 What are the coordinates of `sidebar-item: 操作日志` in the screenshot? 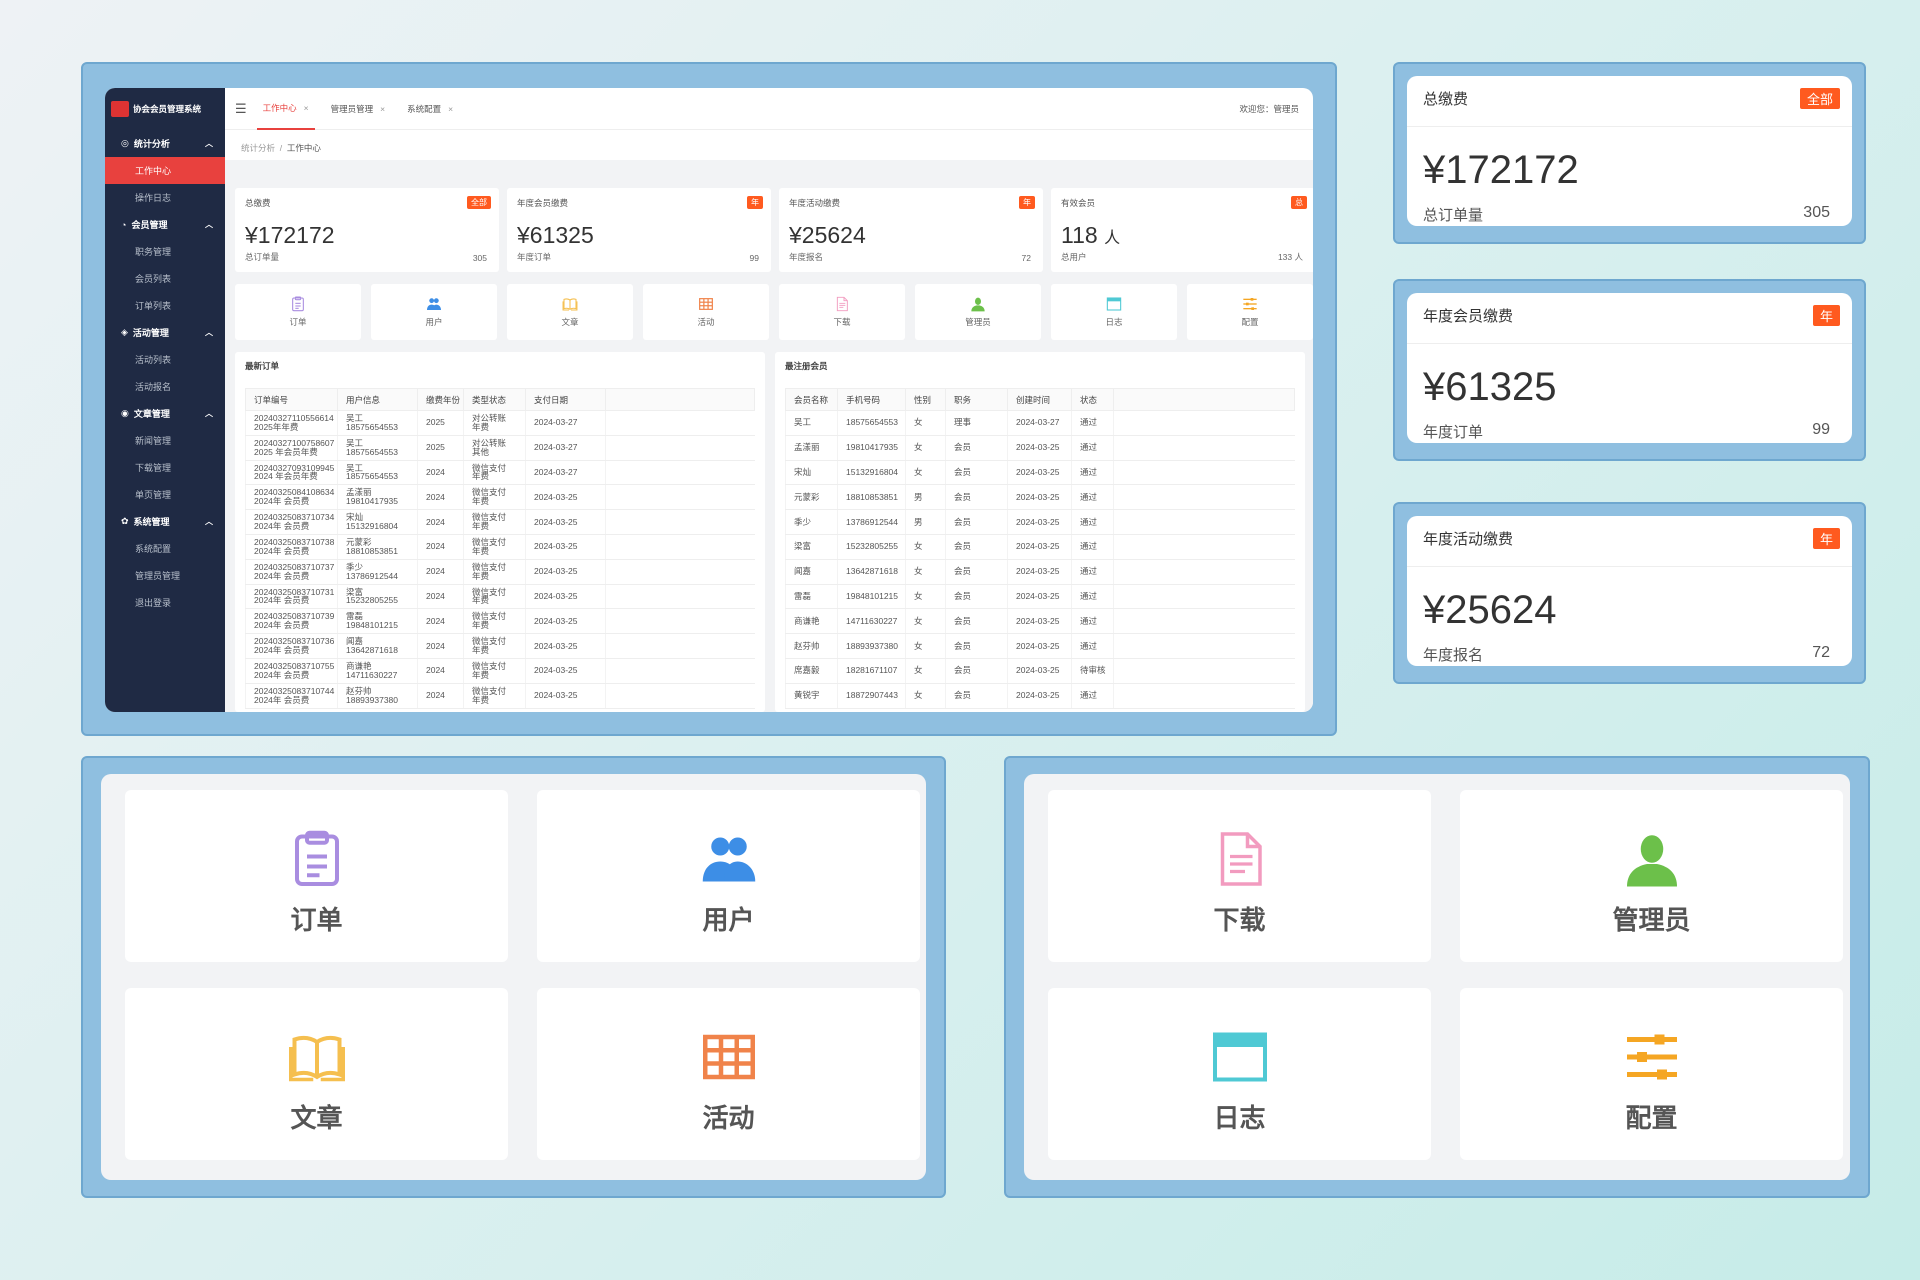 It's located at (153, 198).